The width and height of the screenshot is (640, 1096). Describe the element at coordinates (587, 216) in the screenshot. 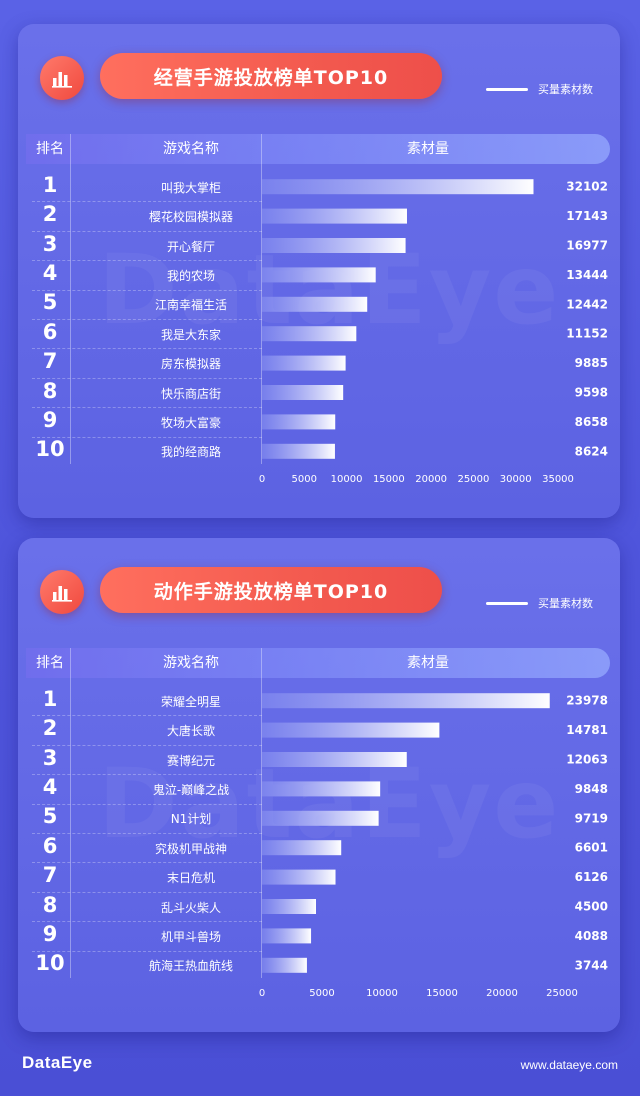

I see `bar-value-label: 17143` at that location.